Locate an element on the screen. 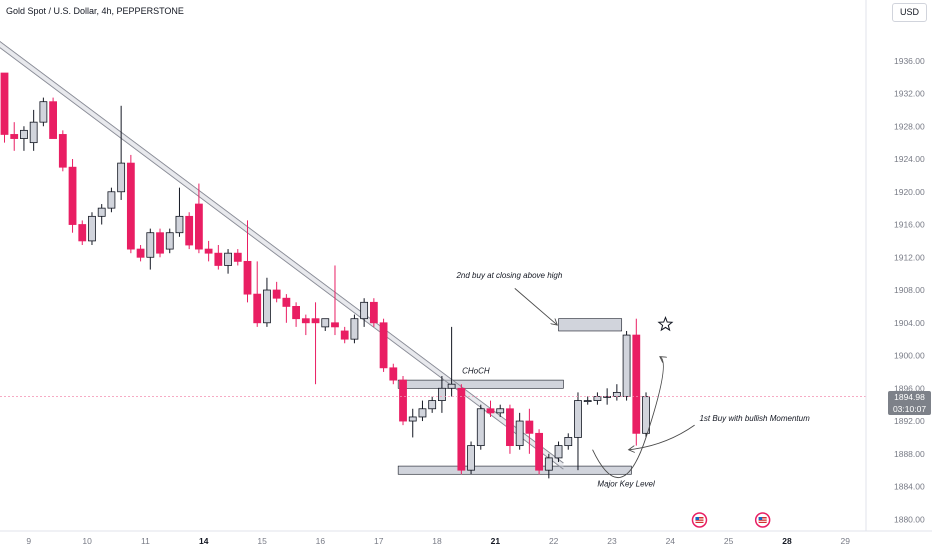 The image size is (932, 550). zone-major-key-level is located at coordinates (514, 470).